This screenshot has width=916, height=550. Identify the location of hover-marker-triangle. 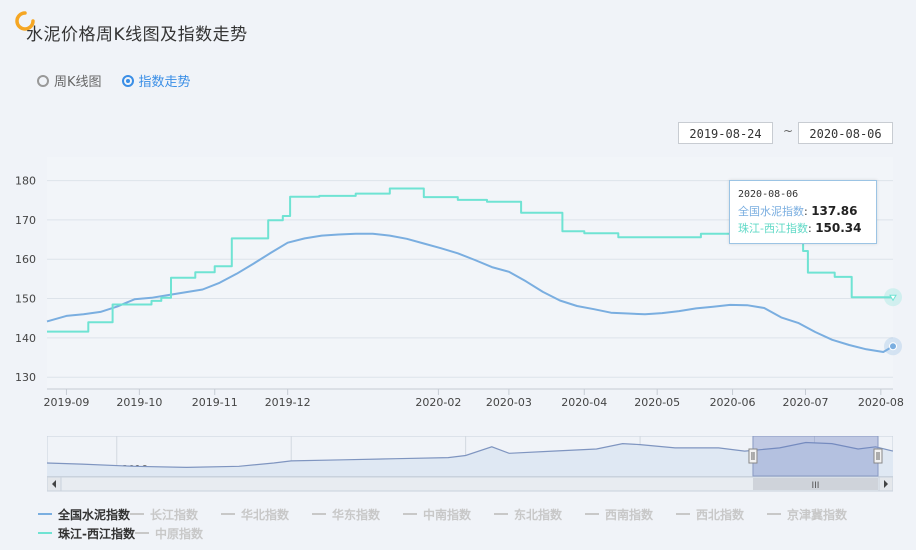
(893, 298).